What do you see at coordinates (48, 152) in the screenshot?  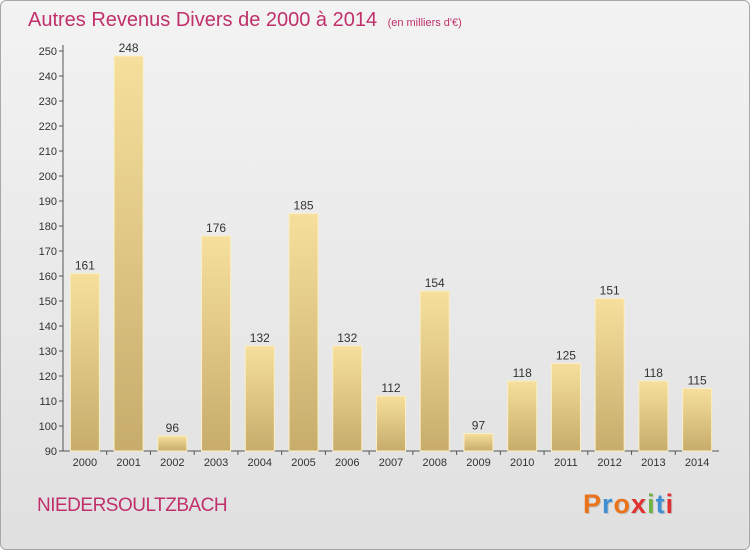 I see `y-tick-label: 210` at bounding box center [48, 152].